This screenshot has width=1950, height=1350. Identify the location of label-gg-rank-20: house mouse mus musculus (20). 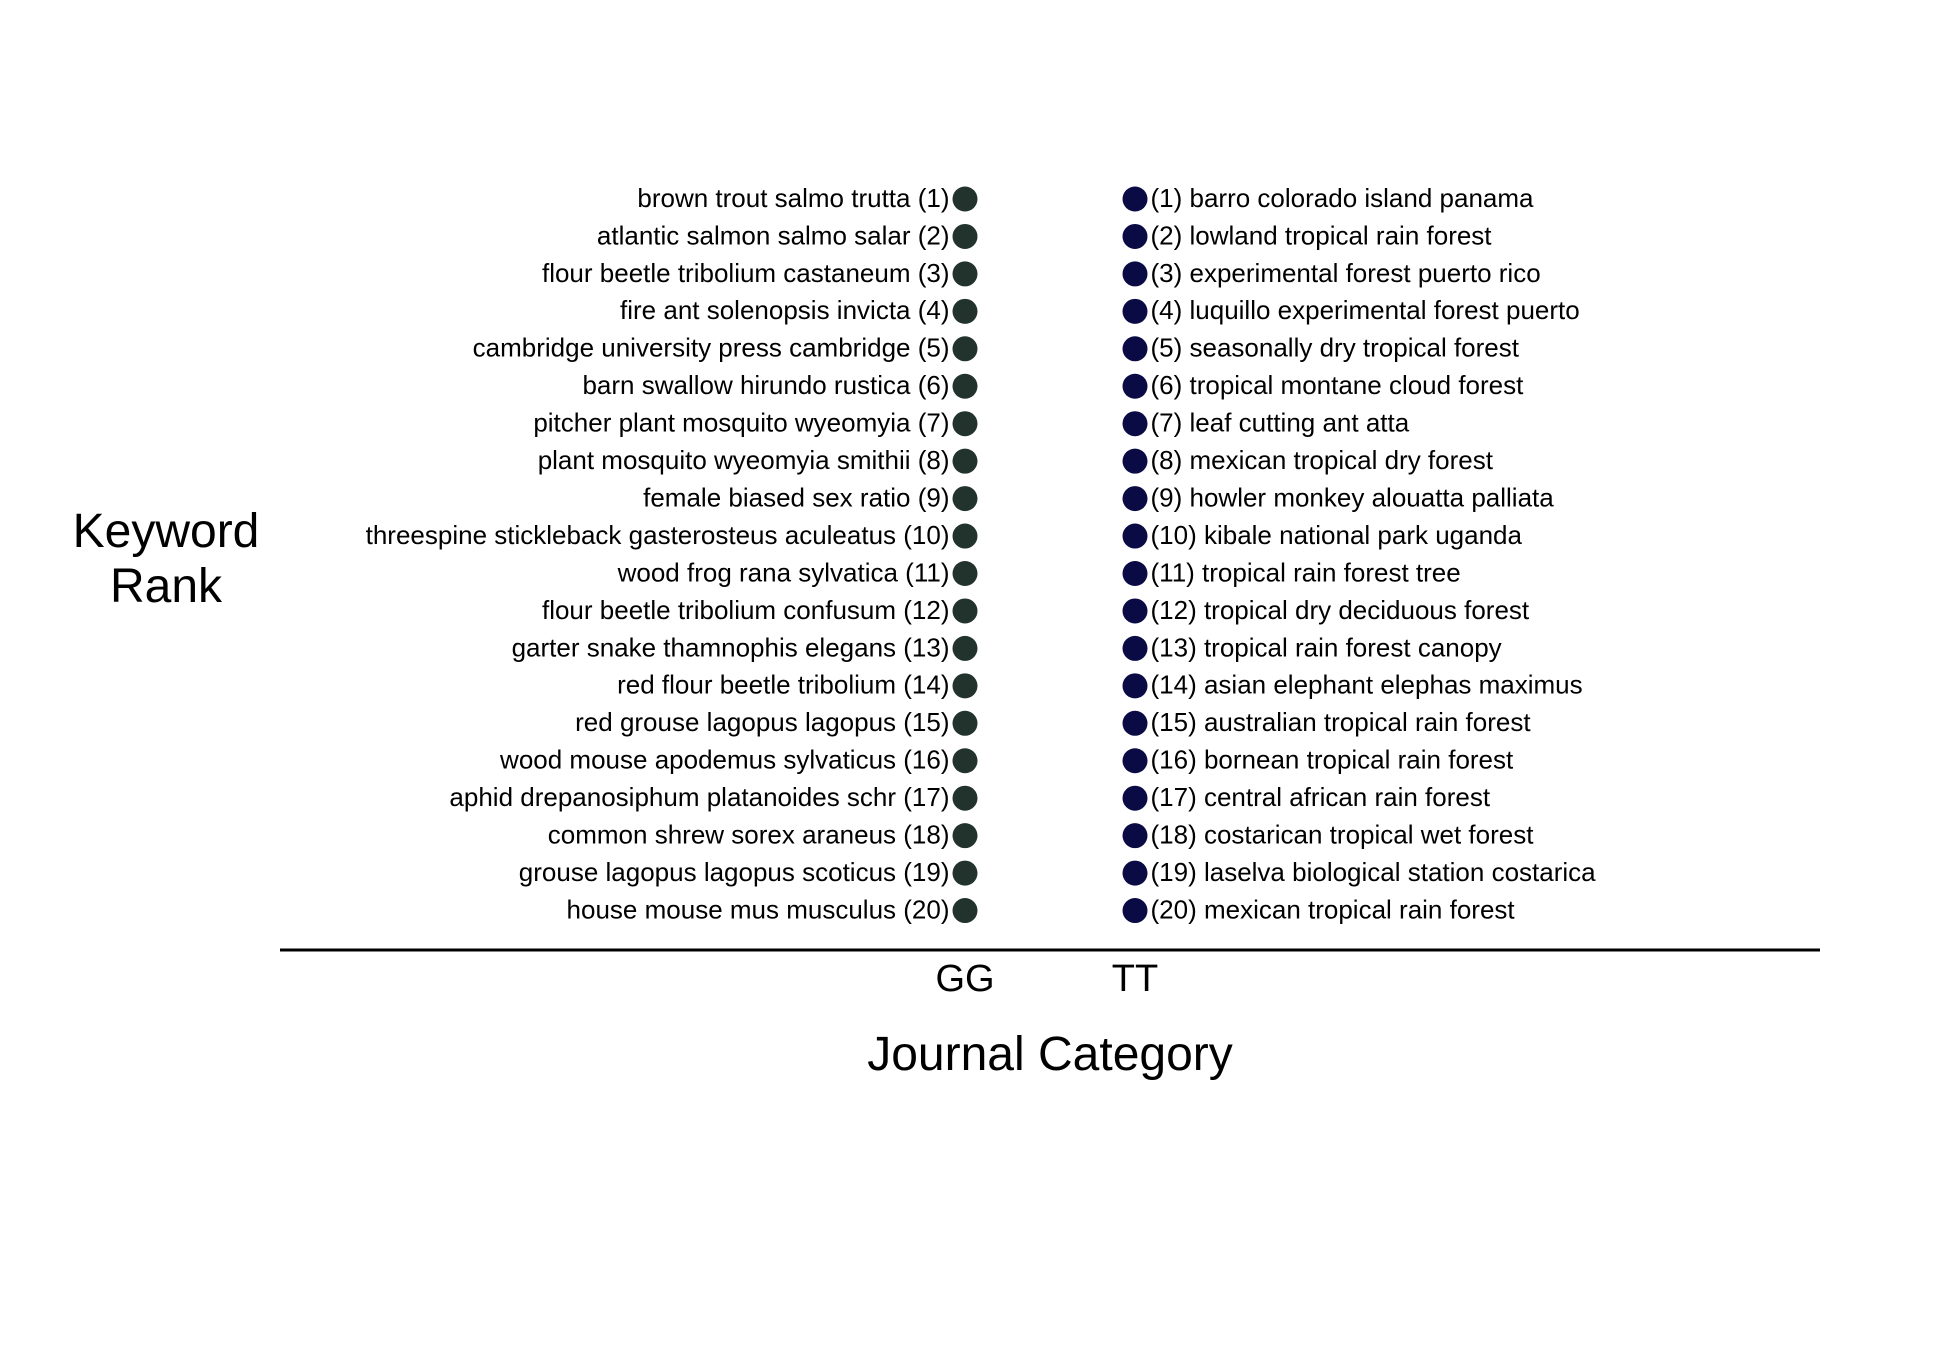
(758, 909).